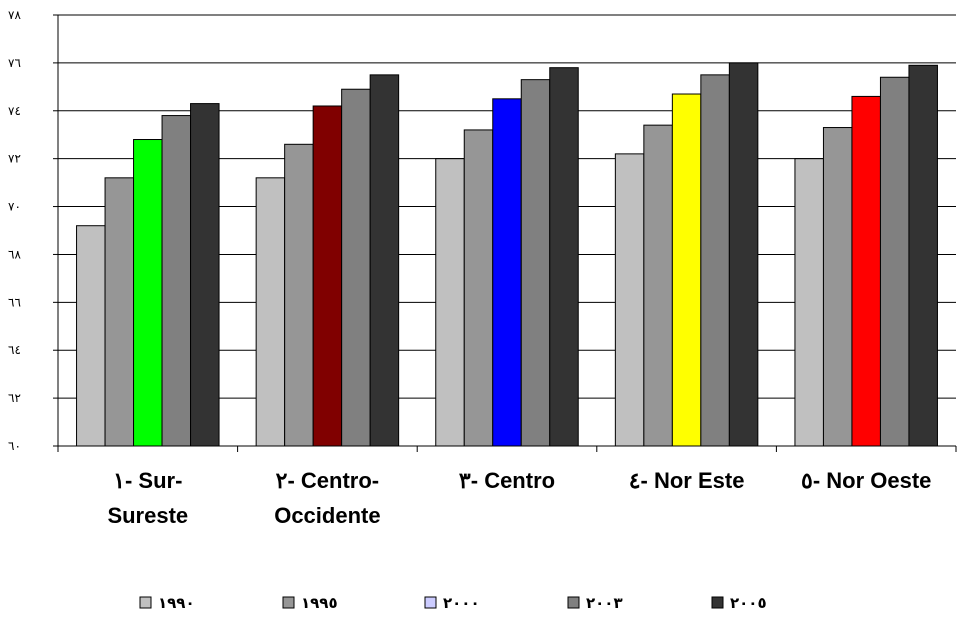 The height and width of the screenshot is (617, 959). What do you see at coordinates (604, 603) in the screenshot?
I see `legend-label: ٢٠٠٣` at bounding box center [604, 603].